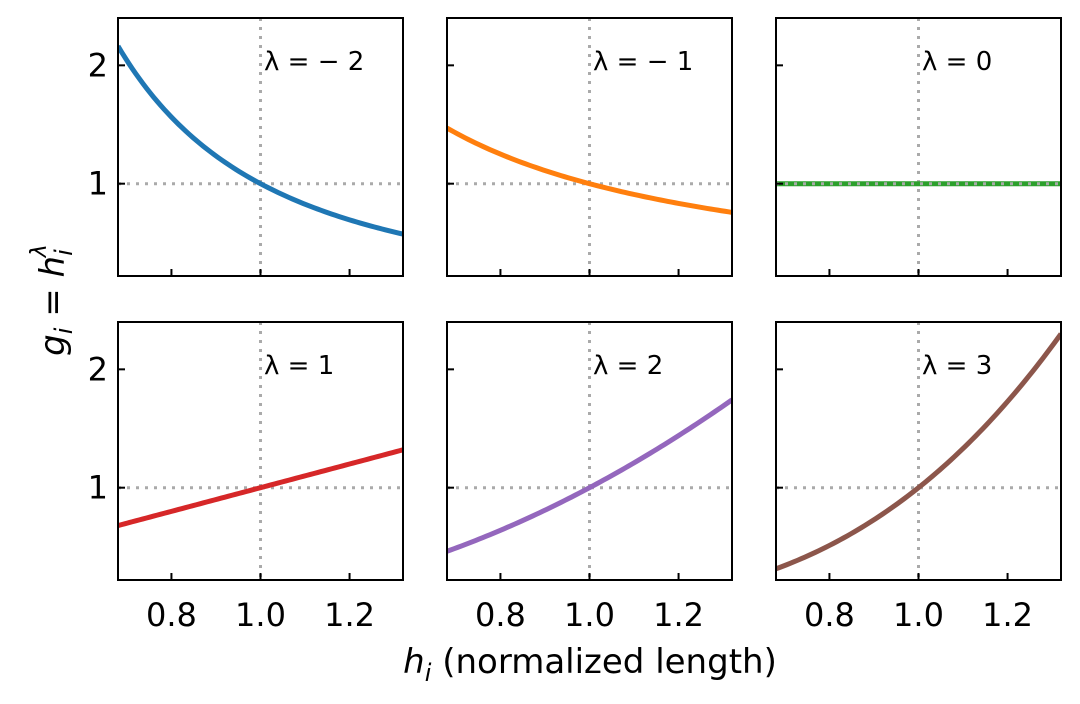 This screenshot has width=1080, height=704. Describe the element at coordinates (957, 62) in the screenshot. I see `panel-label: λ = 0` at that location.